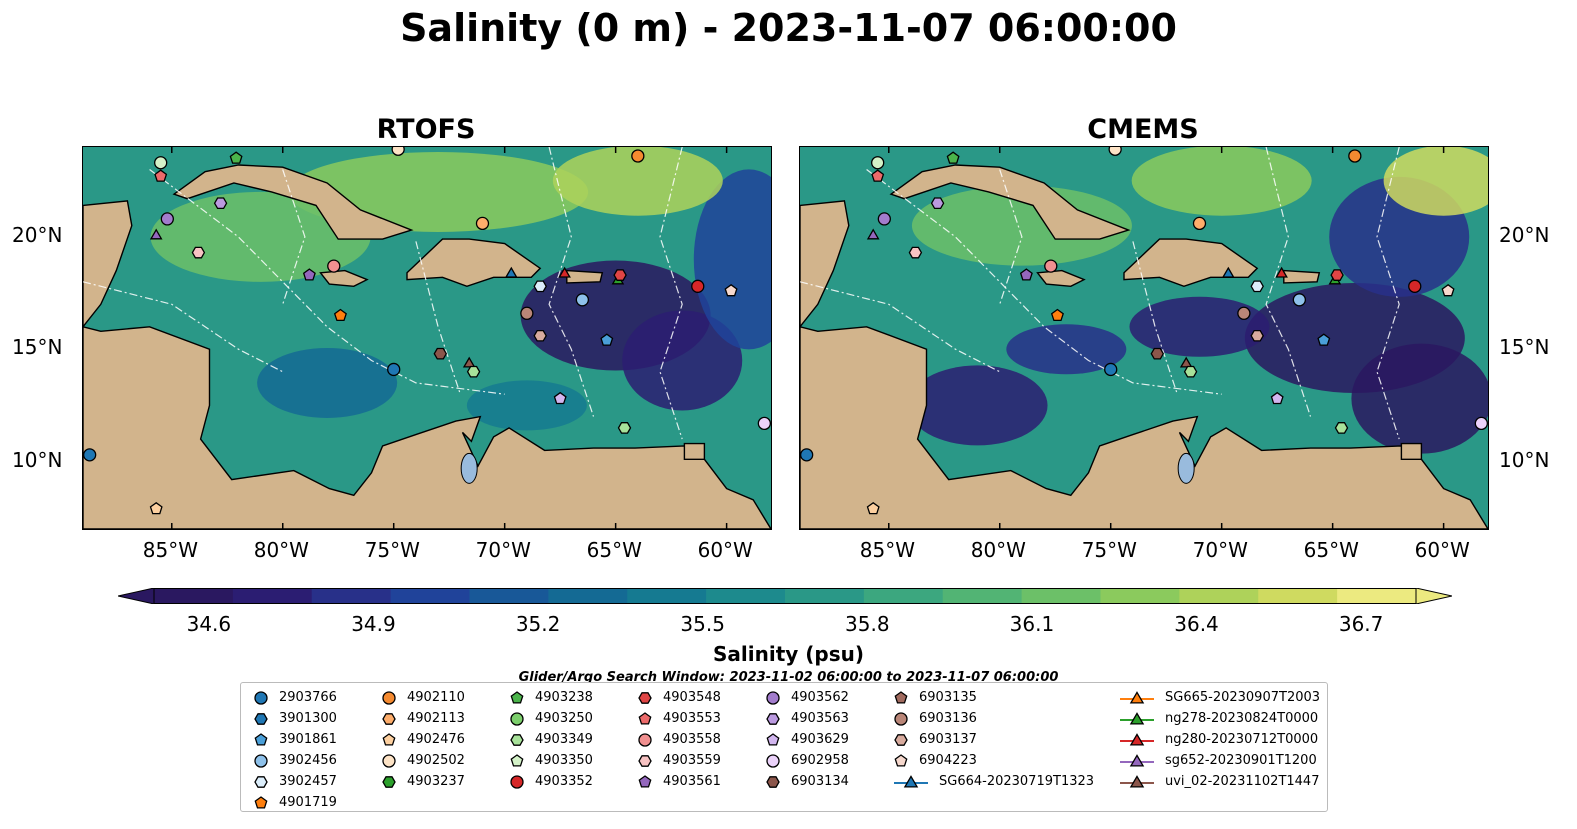 The height and width of the screenshot is (829, 1577). I want to click on legend-item: 4903350, so click(551, 760).